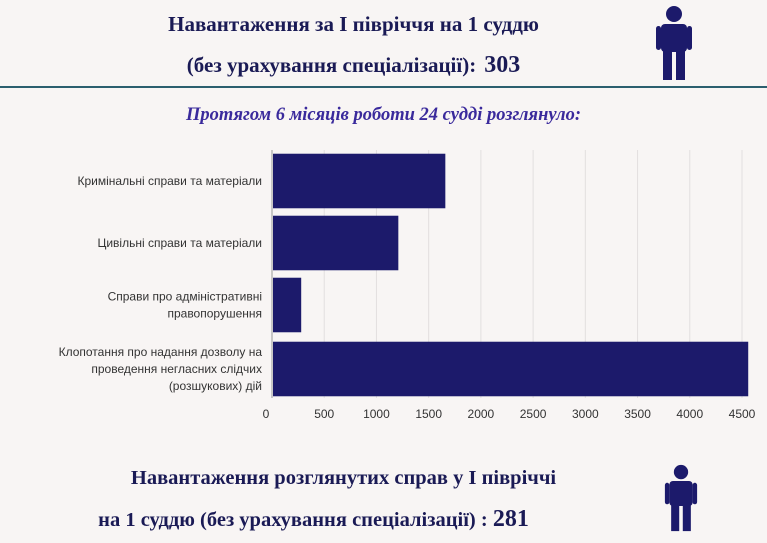 The image size is (767, 543). I want to click on x-tick-label: 4000, so click(689, 414).